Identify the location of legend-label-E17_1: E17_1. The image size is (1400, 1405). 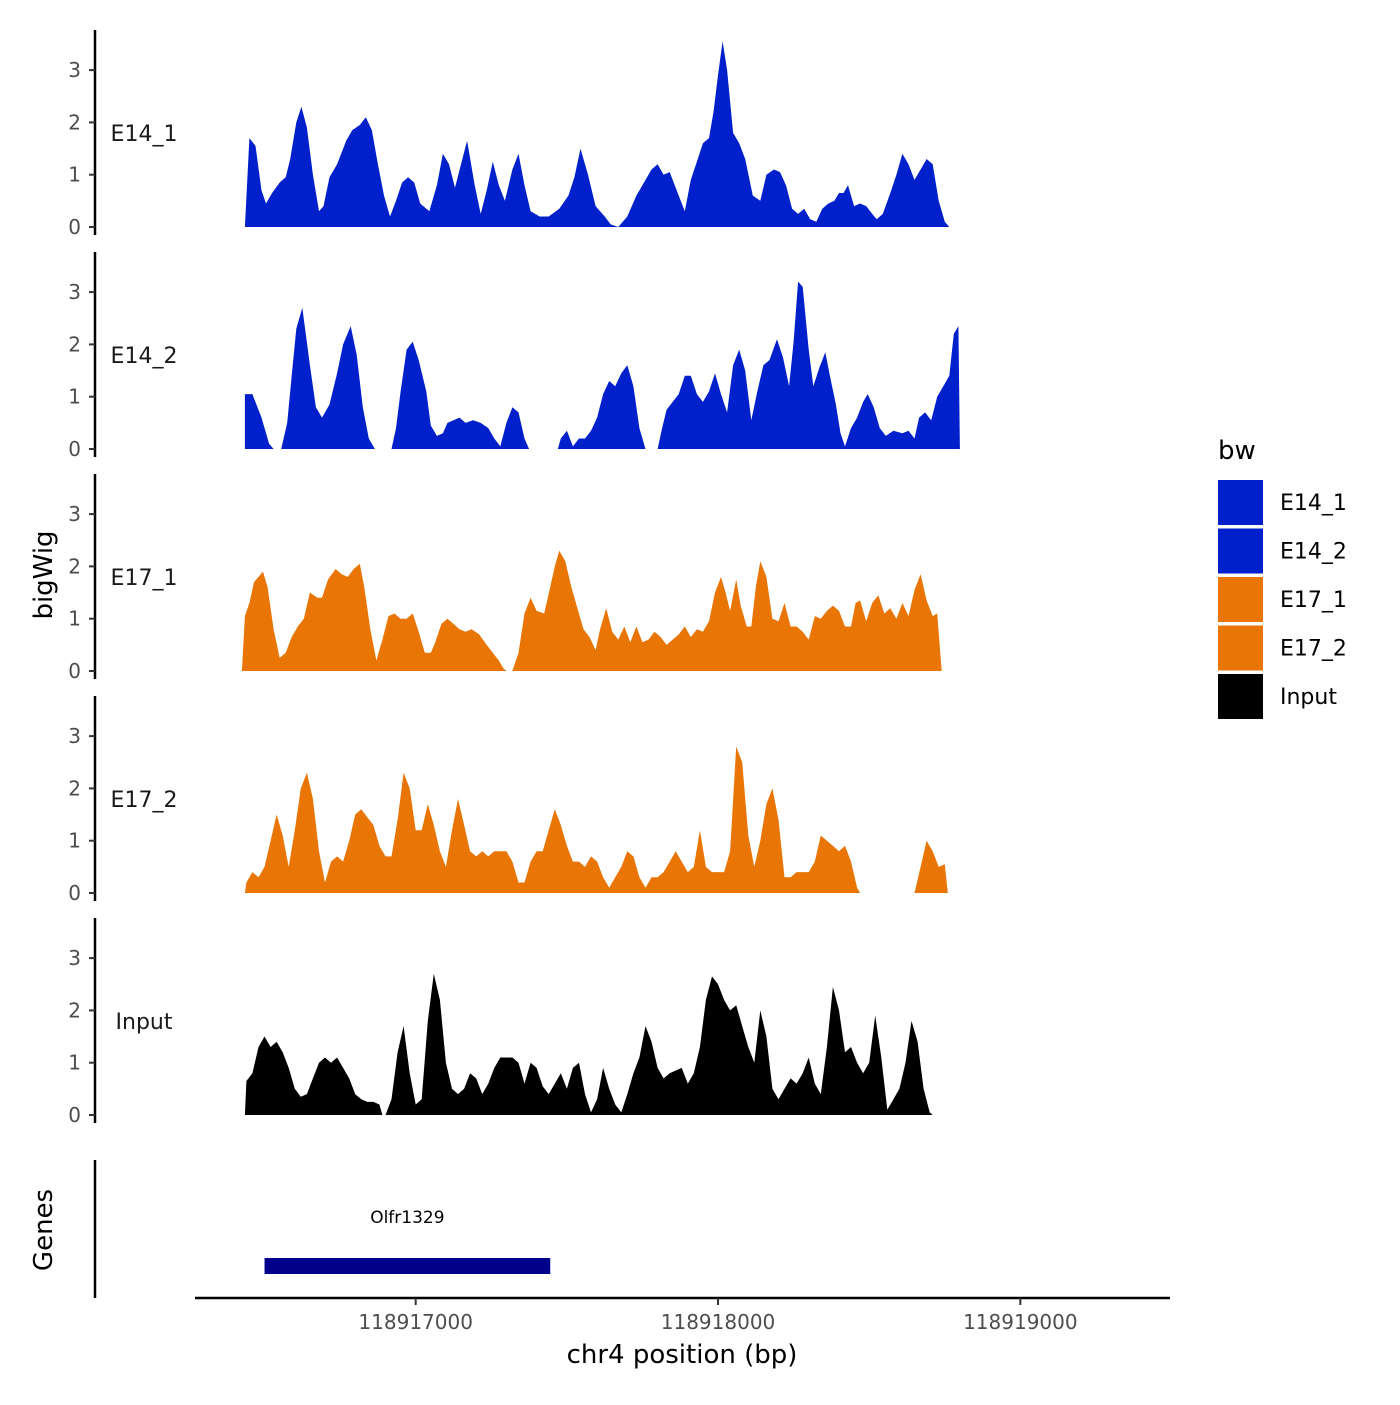
(1313, 600).